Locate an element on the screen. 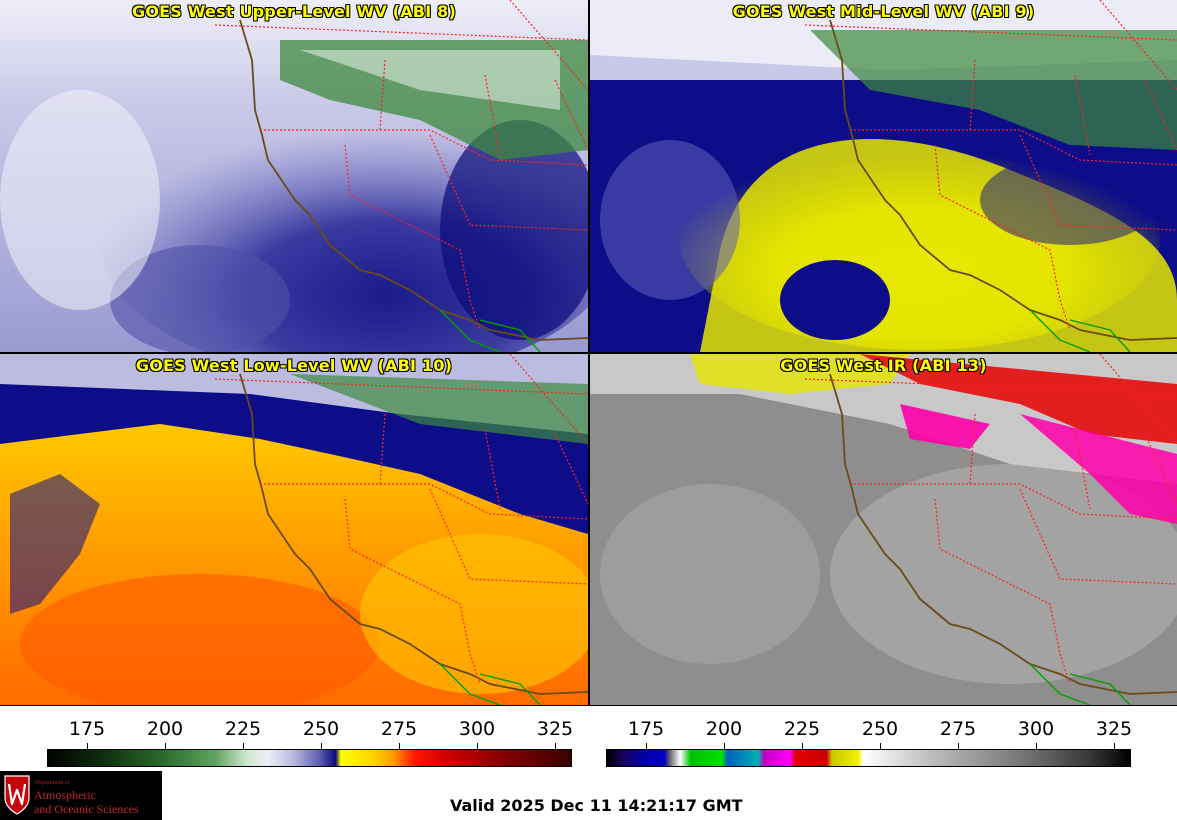  wv-colorbar is located at coordinates (309, 758).